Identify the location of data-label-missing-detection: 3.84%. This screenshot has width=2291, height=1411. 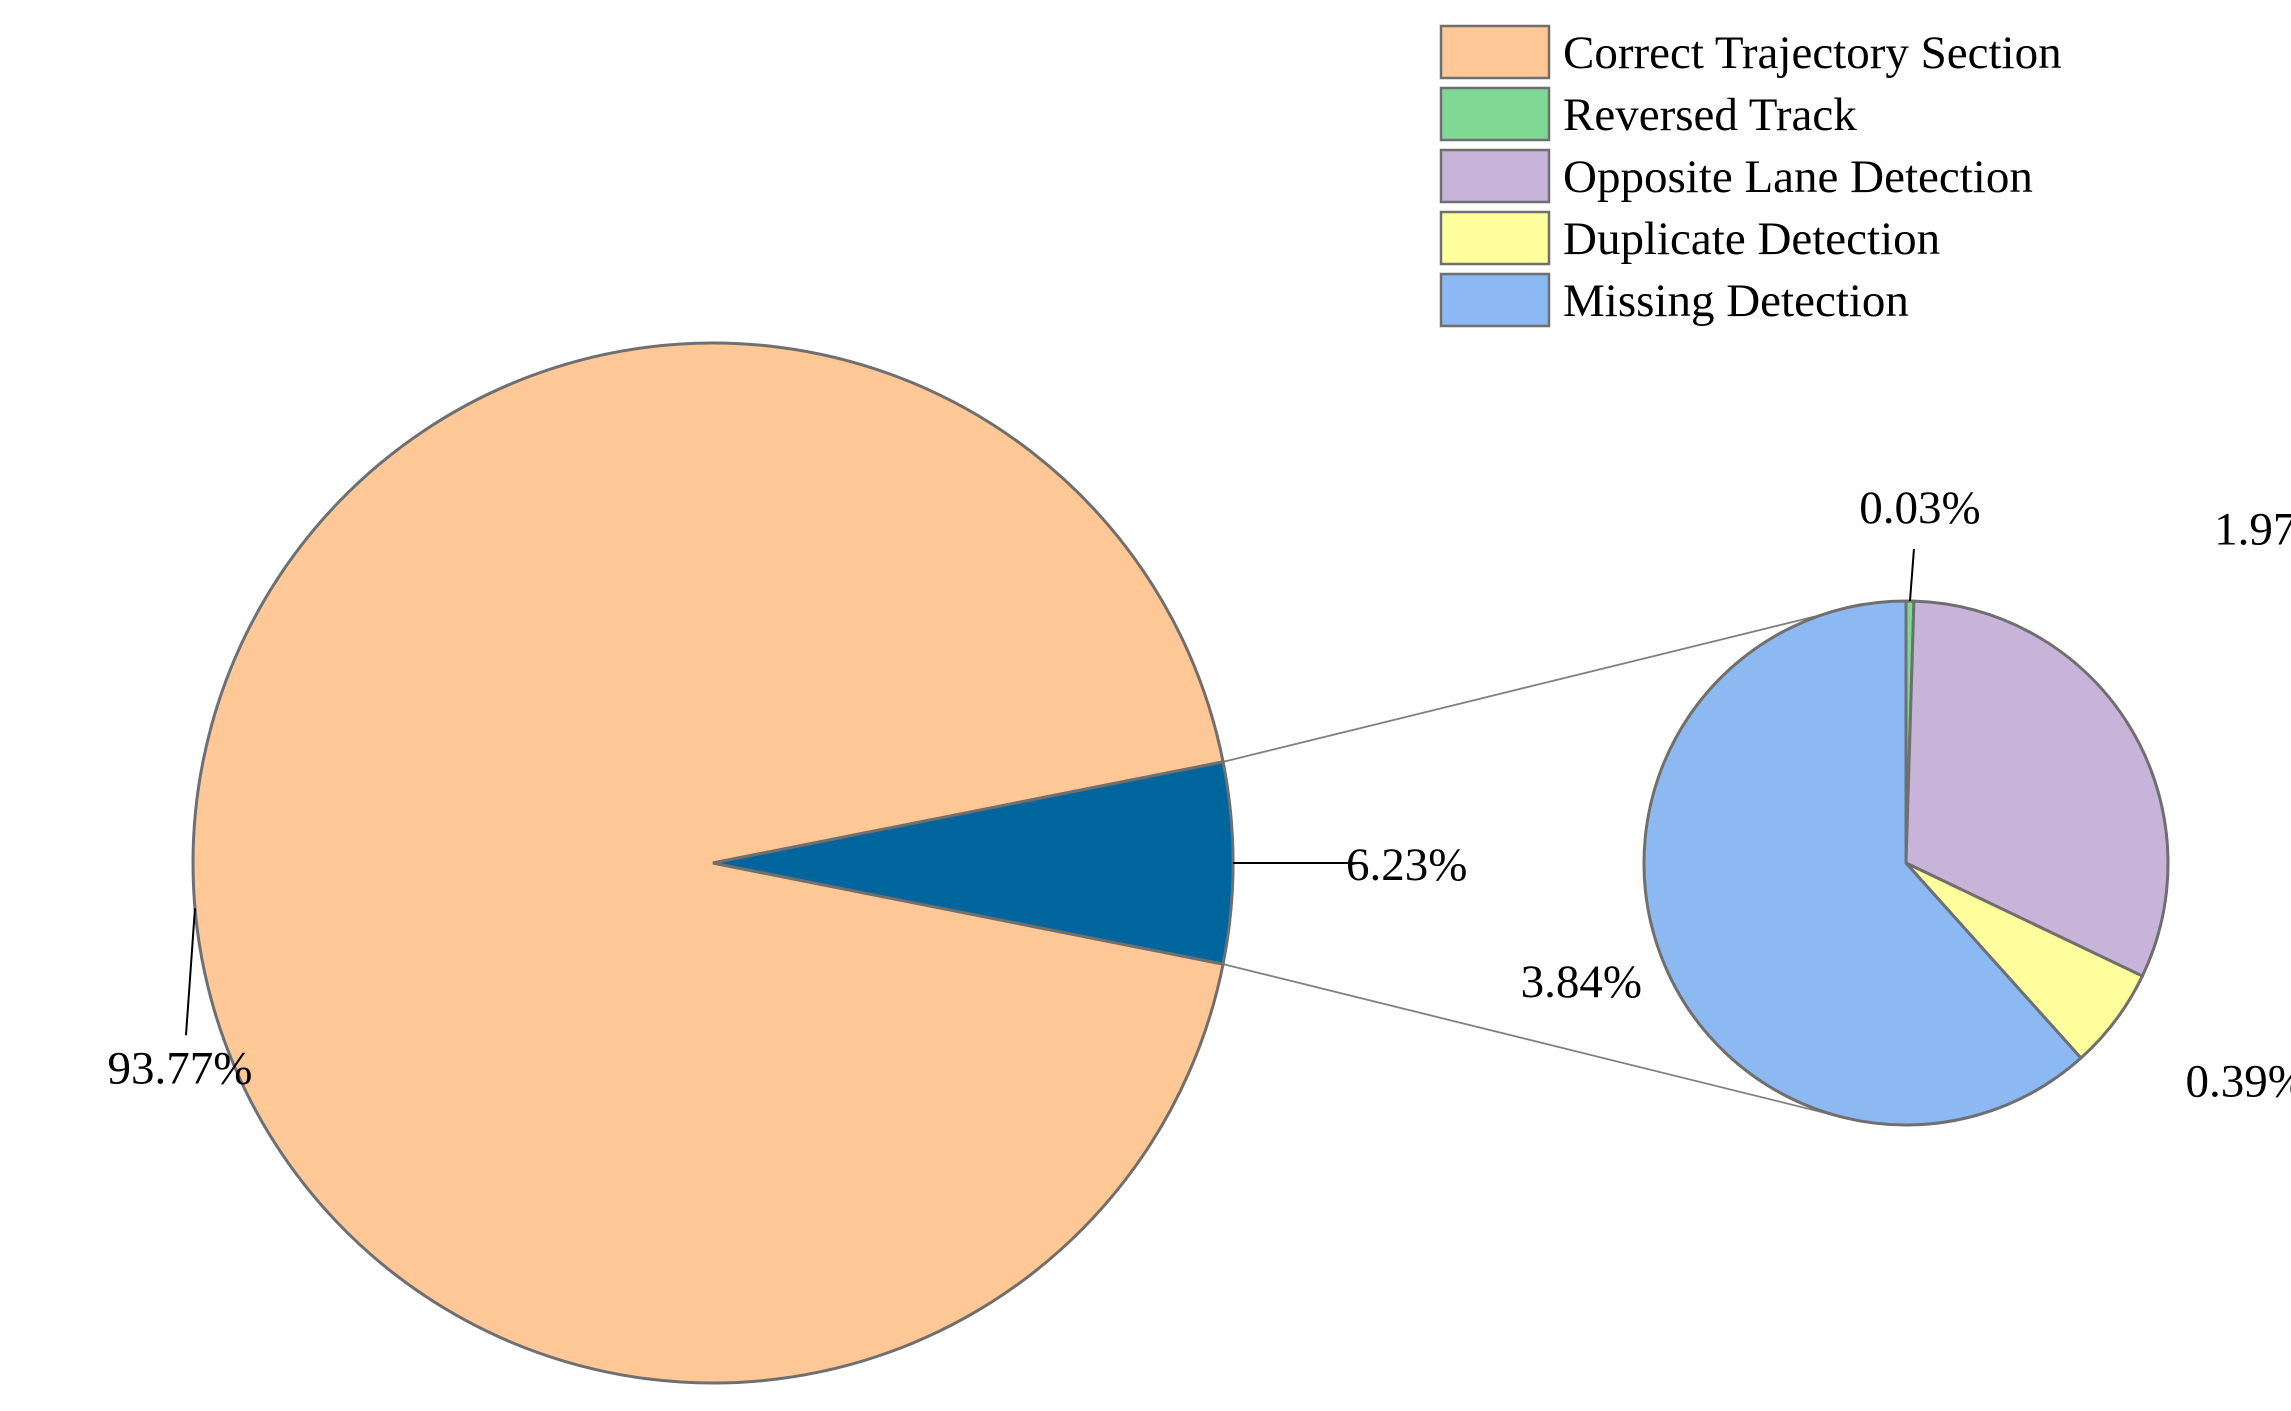
(1581, 982).